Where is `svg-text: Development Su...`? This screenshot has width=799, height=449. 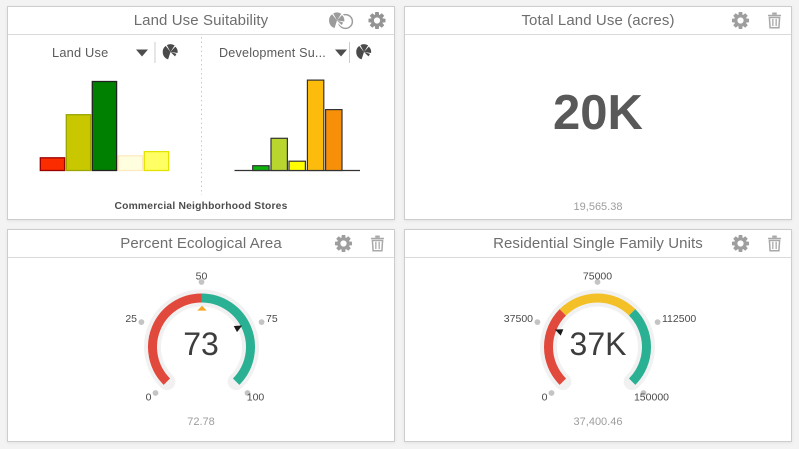
svg-text: Development Su... is located at coordinates (272, 53).